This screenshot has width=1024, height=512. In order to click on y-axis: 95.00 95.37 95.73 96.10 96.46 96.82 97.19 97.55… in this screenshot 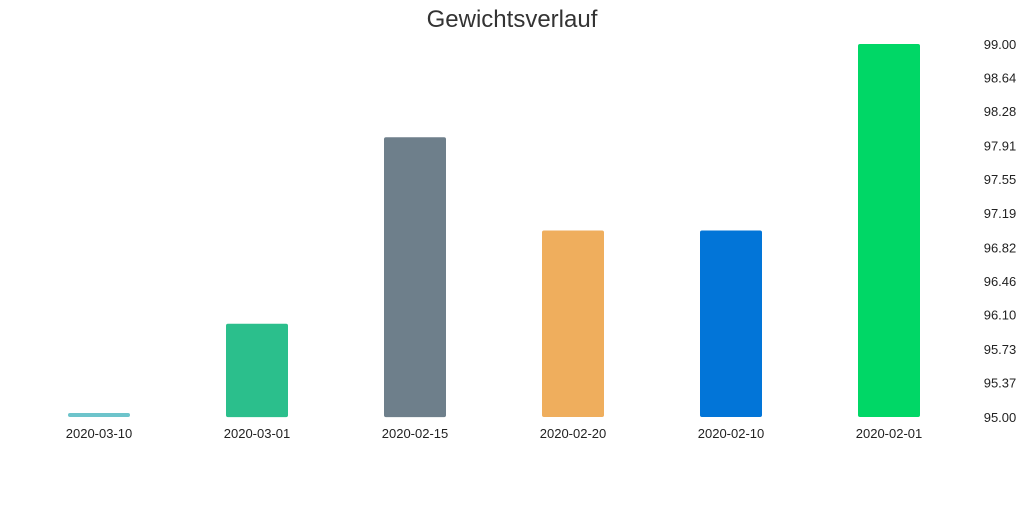, I will do `click(1000, 231)`.